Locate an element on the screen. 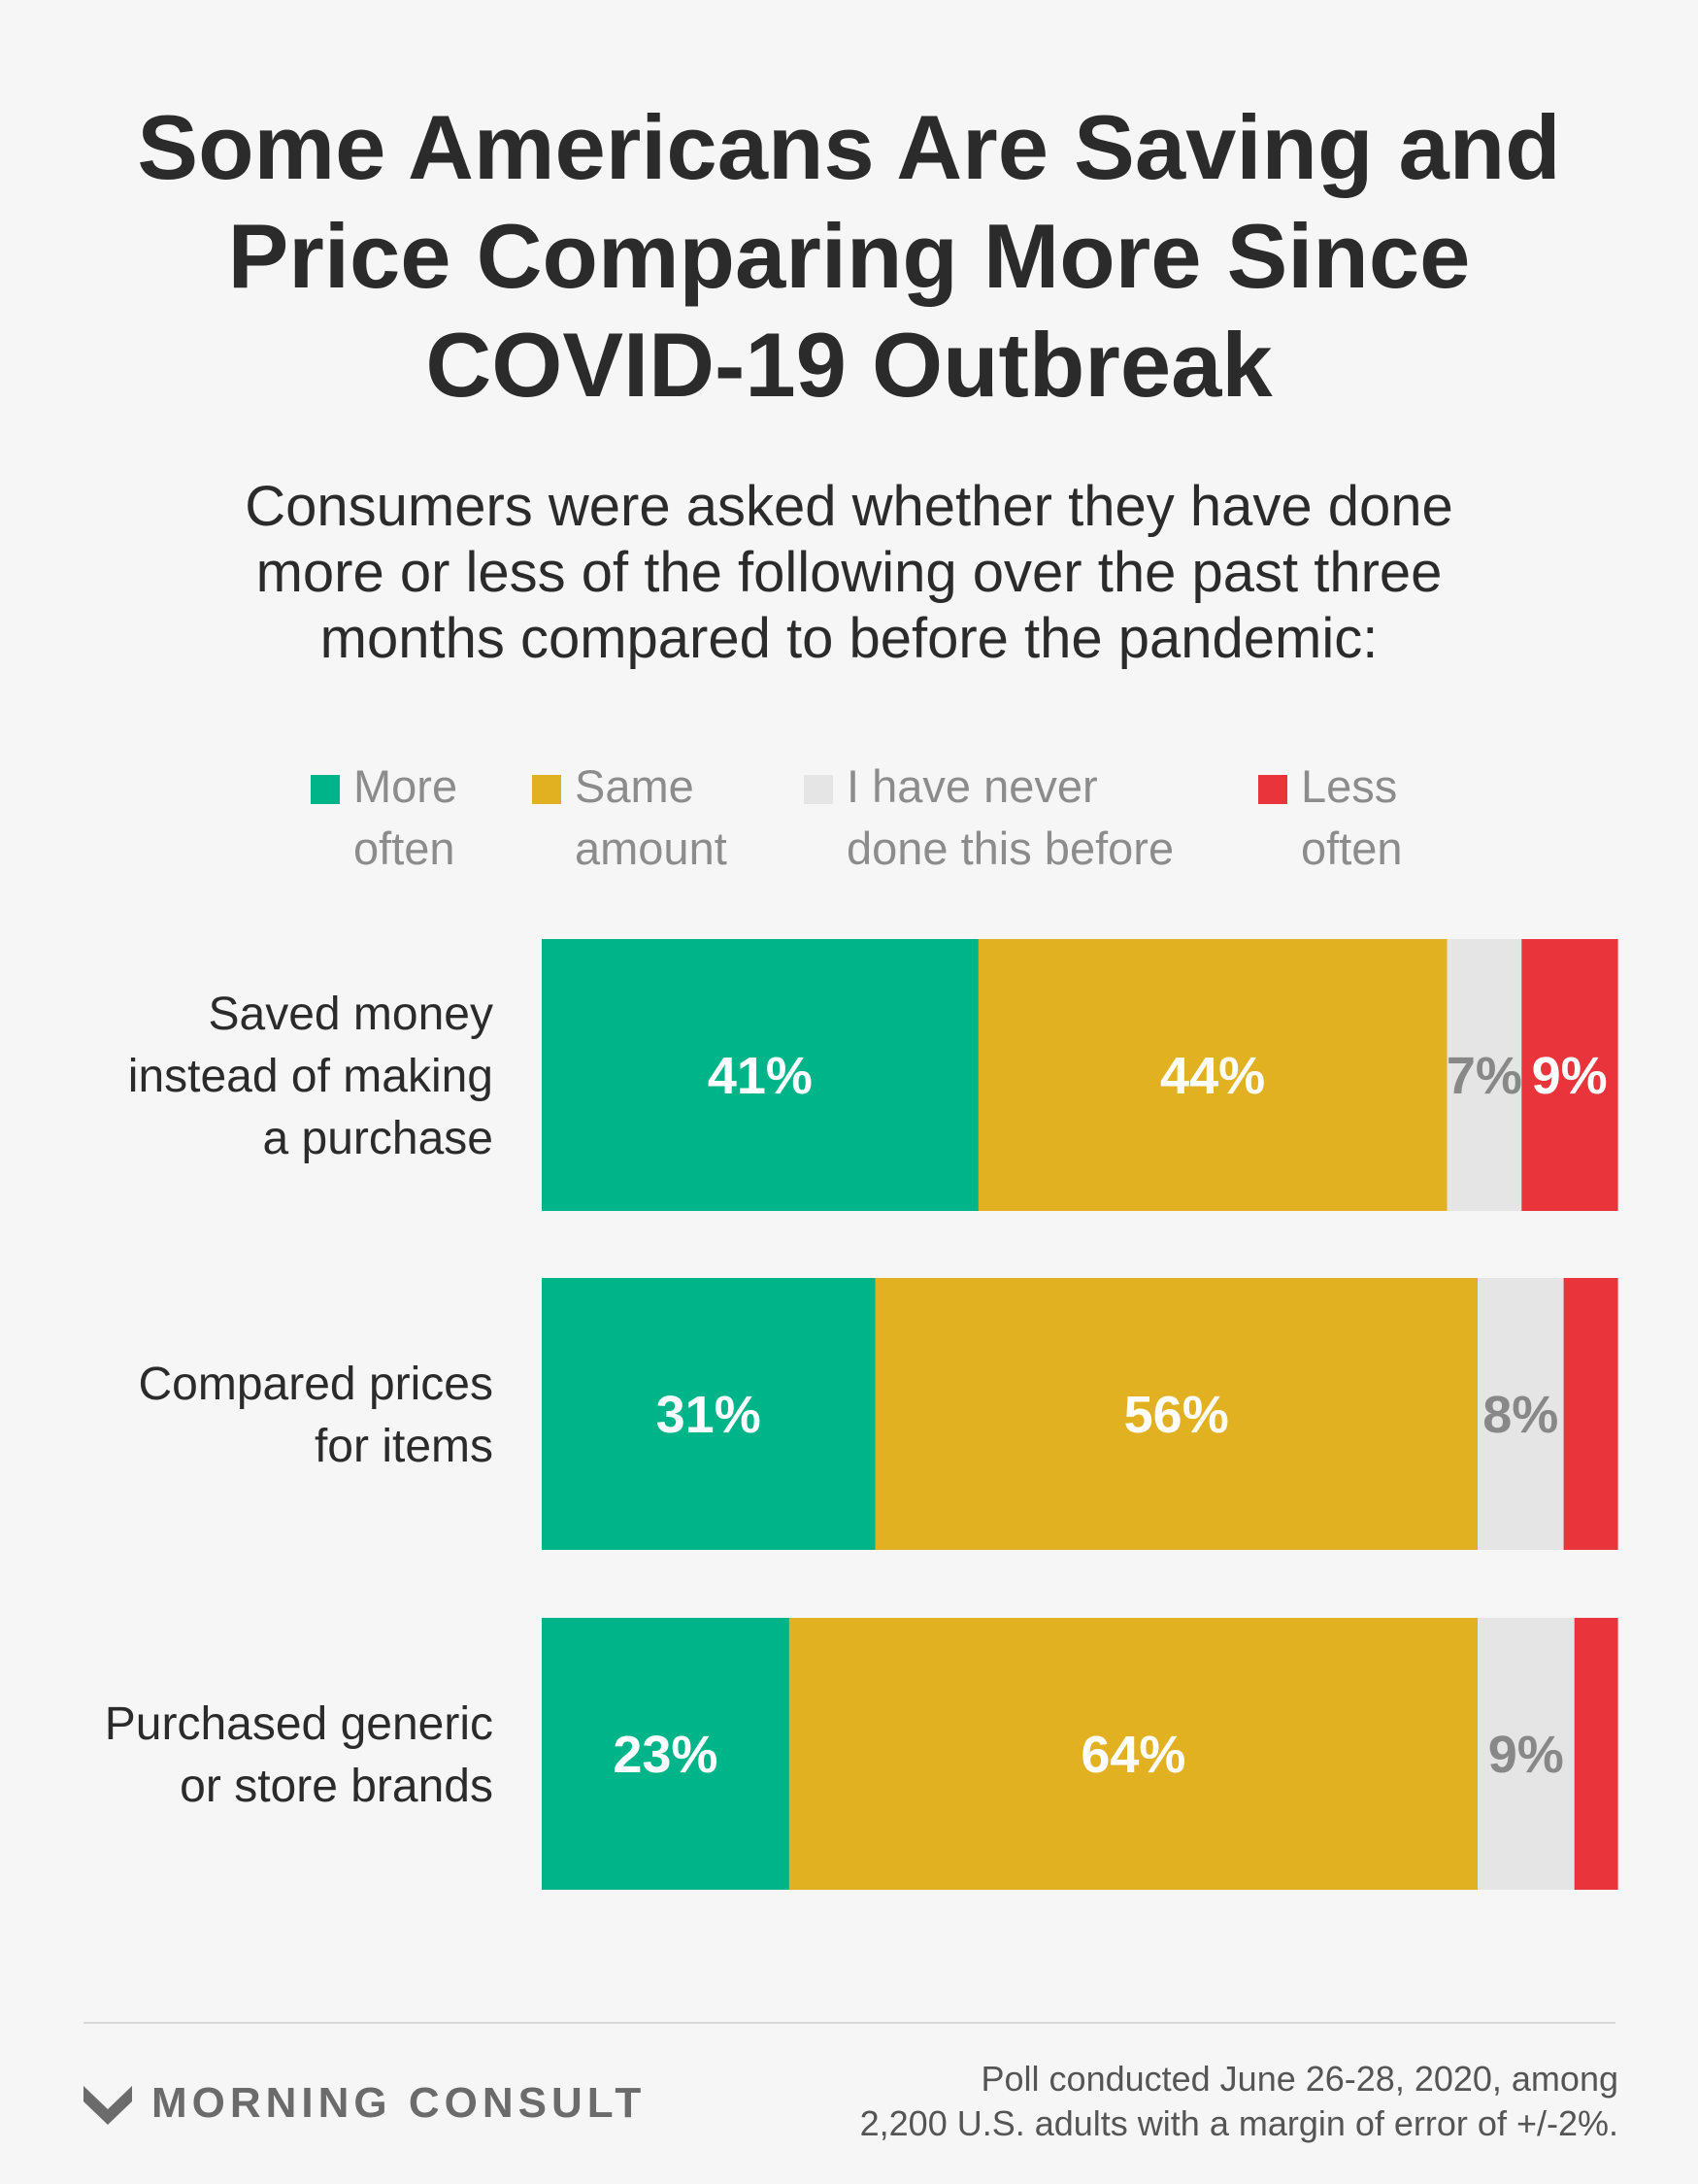 The height and width of the screenshot is (2184, 1698). title-line: COVID-19 Outbreak is located at coordinates (849, 365).